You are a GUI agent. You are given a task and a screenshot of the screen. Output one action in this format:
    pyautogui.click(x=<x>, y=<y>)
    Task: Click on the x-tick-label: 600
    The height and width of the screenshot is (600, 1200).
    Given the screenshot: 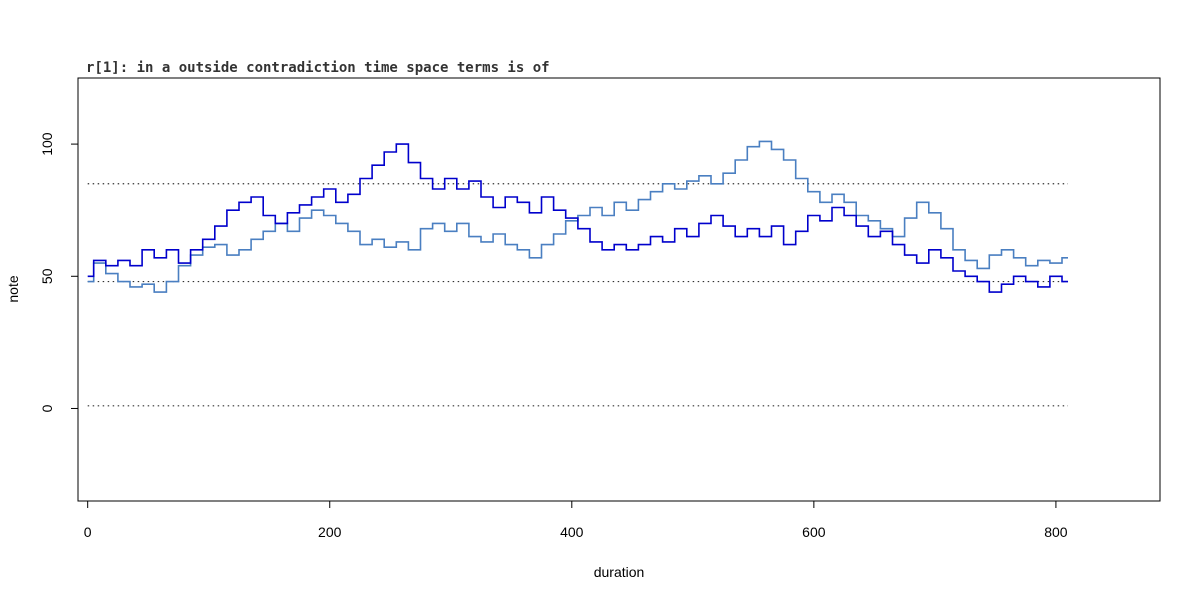 What is the action you would take?
    pyautogui.click(x=814, y=532)
    